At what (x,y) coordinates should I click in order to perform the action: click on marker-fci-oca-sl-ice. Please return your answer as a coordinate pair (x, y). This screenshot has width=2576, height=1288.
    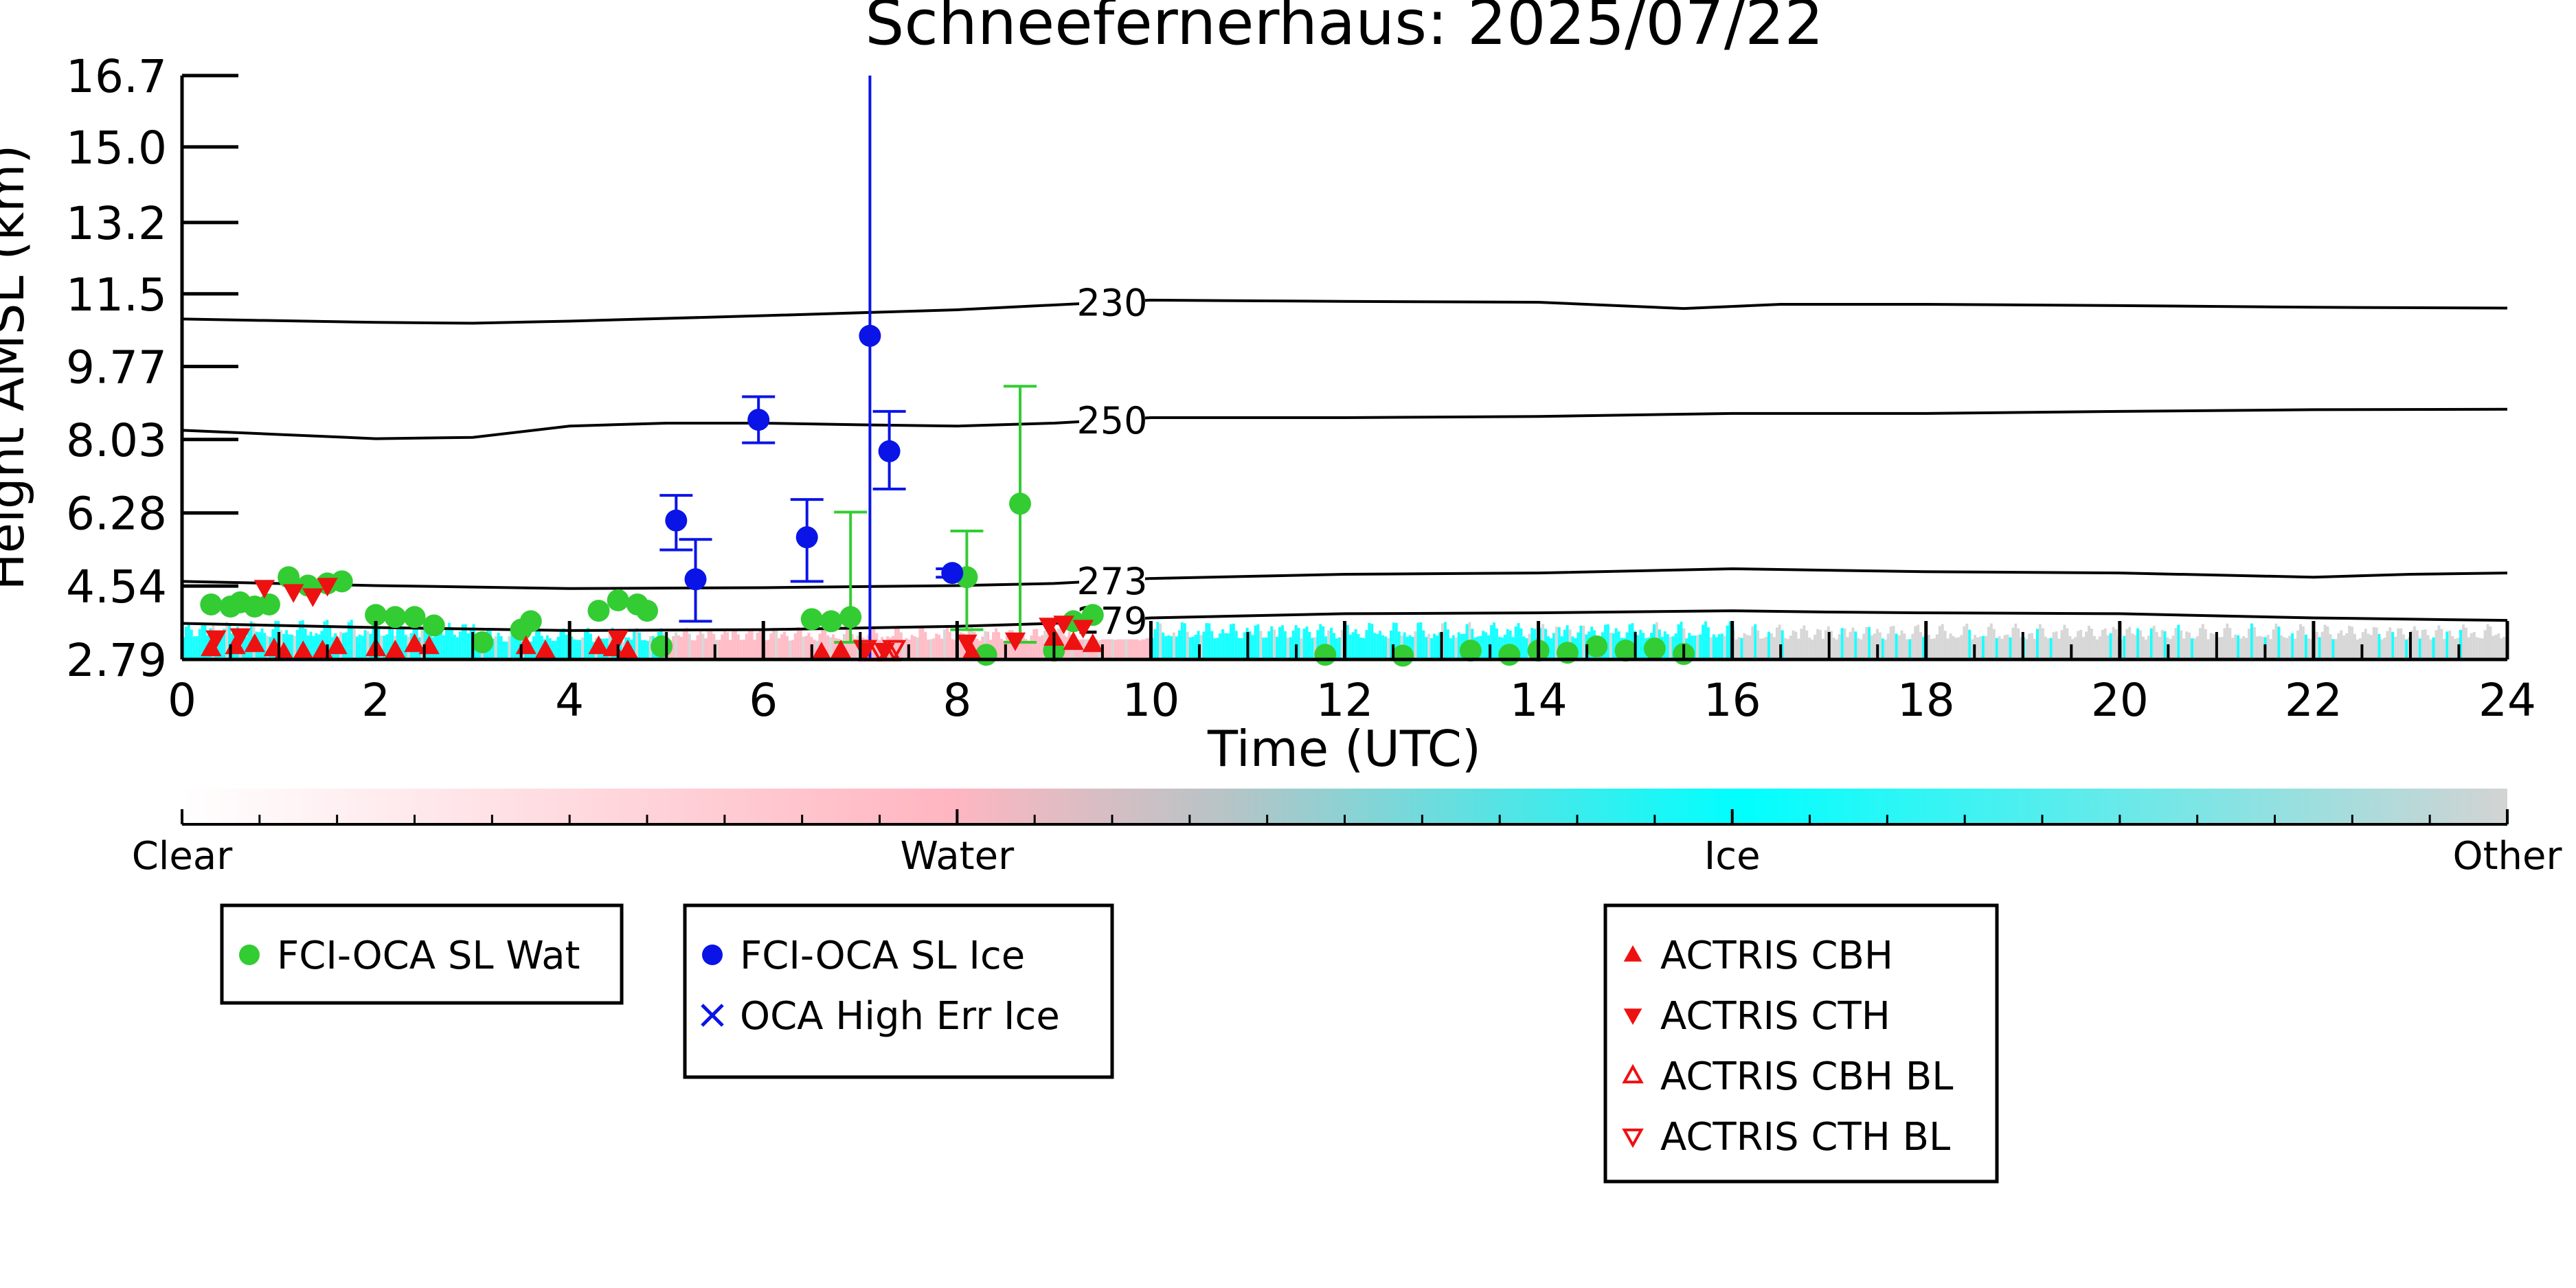
    Looking at the image, I should click on (676, 520).